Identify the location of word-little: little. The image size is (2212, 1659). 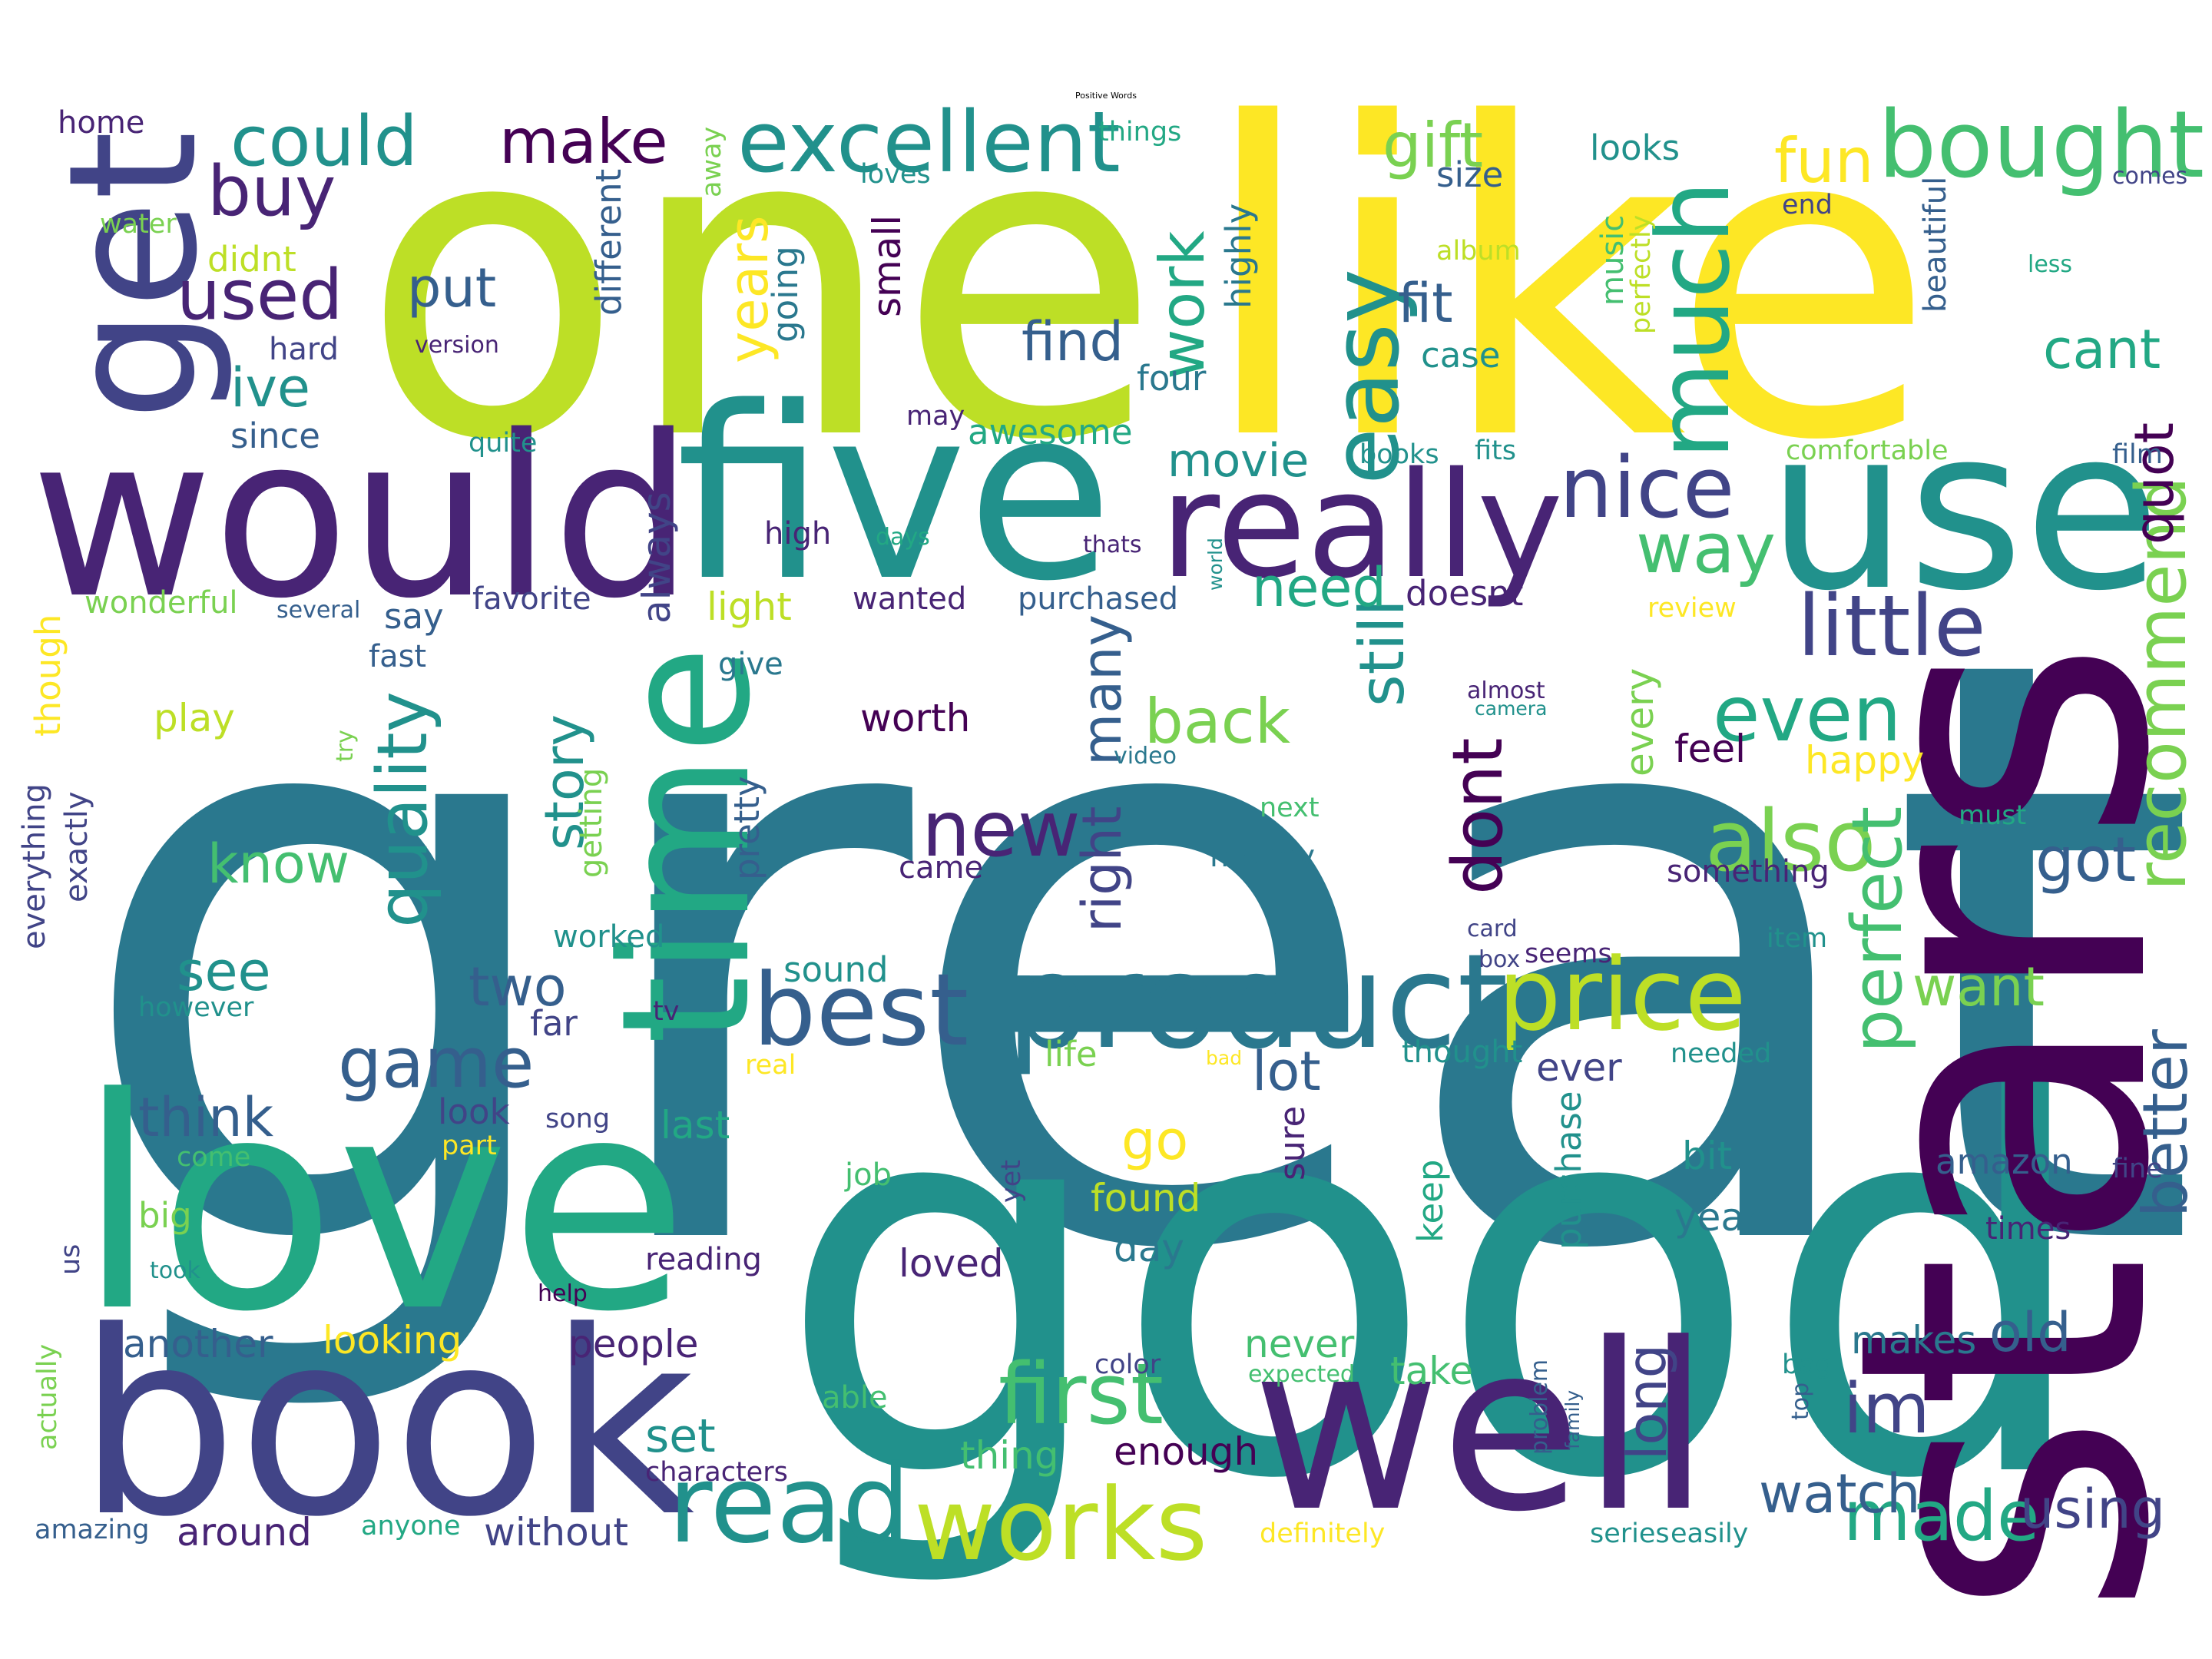
(1892, 626).